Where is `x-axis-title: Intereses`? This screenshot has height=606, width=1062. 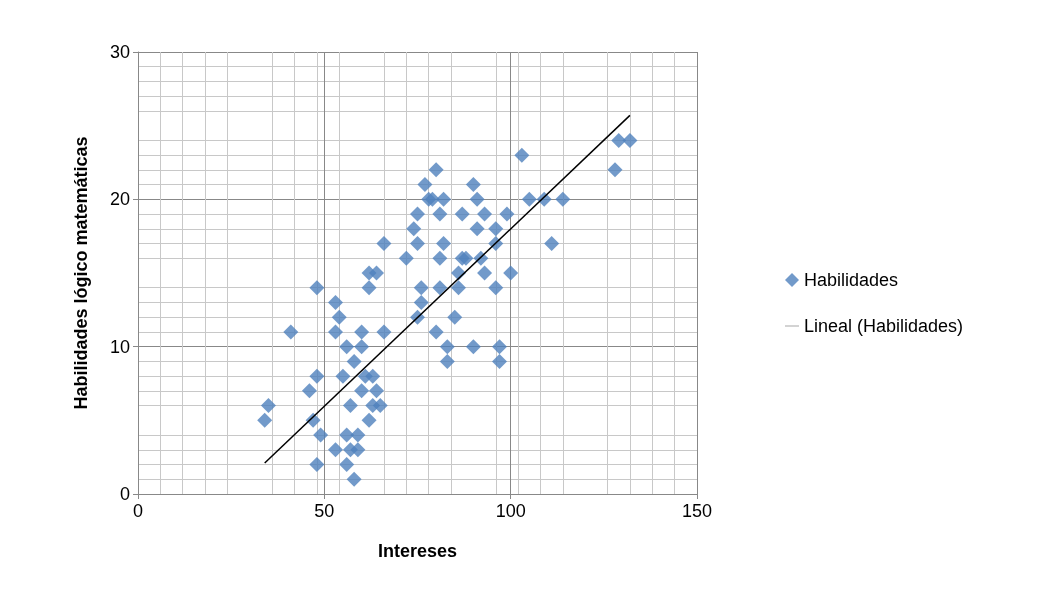 x-axis-title: Intereses is located at coordinates (417, 551).